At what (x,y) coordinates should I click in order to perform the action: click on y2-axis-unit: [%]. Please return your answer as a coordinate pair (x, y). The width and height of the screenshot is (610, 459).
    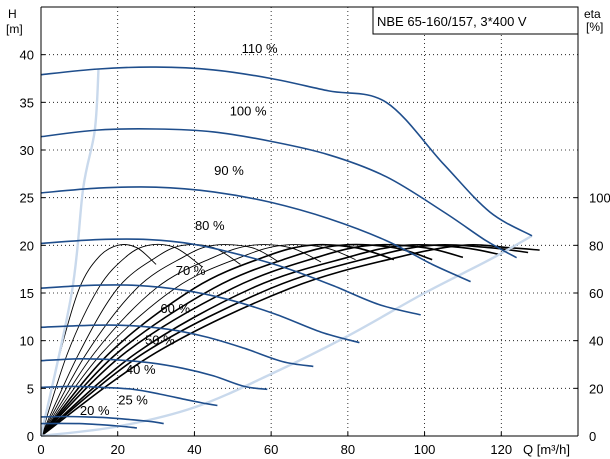
    Looking at the image, I should click on (594, 27).